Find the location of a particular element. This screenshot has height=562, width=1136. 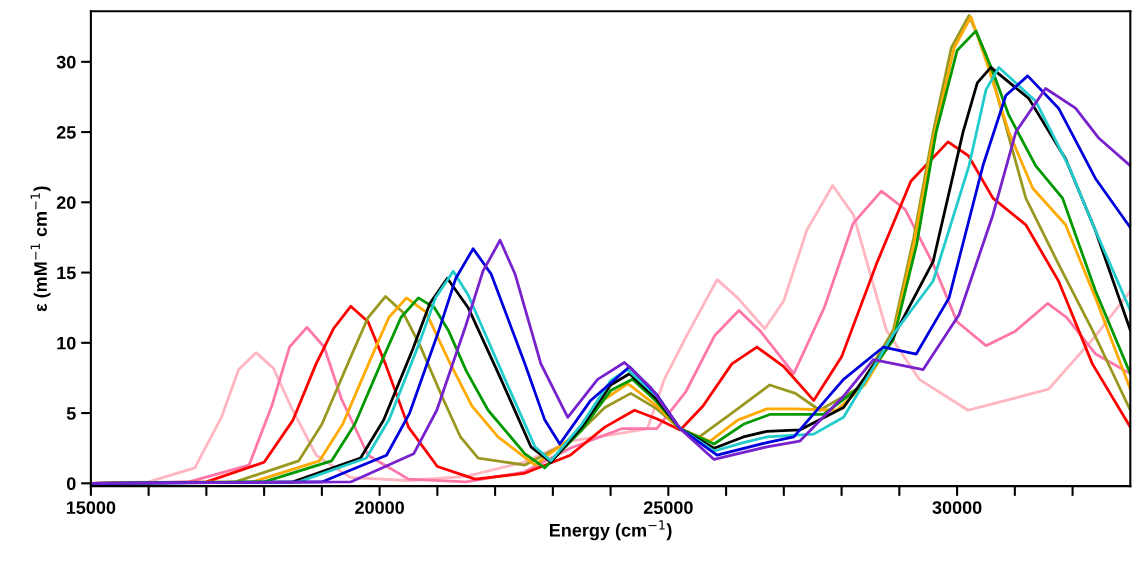

x-tick-label: 25000 is located at coordinates (668, 507).